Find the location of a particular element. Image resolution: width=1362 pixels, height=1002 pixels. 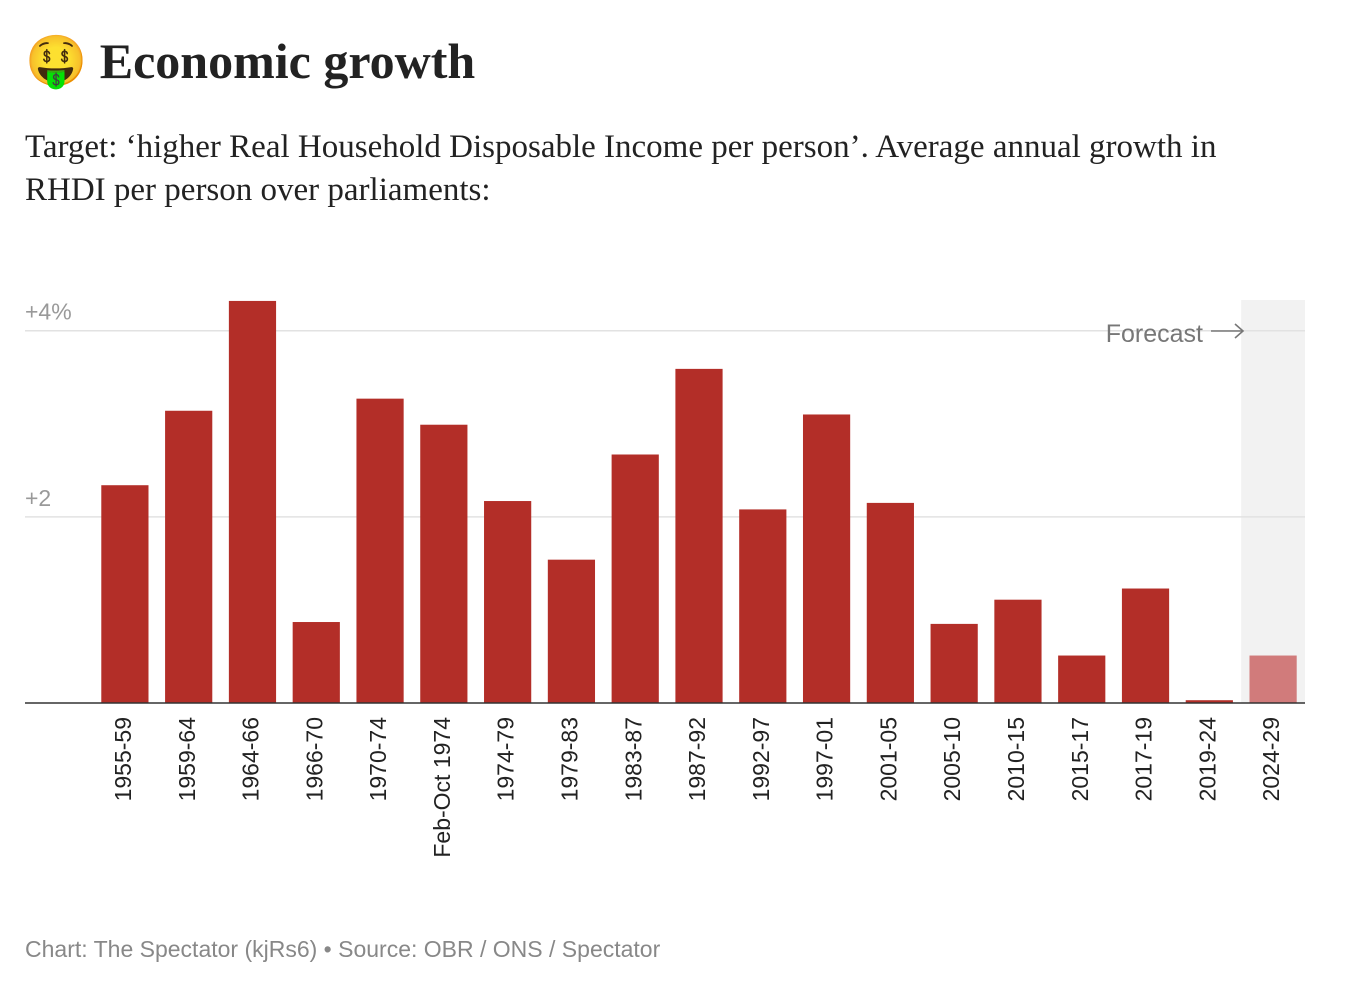

x-tick-label: 1992-97 is located at coordinates (761, 759).